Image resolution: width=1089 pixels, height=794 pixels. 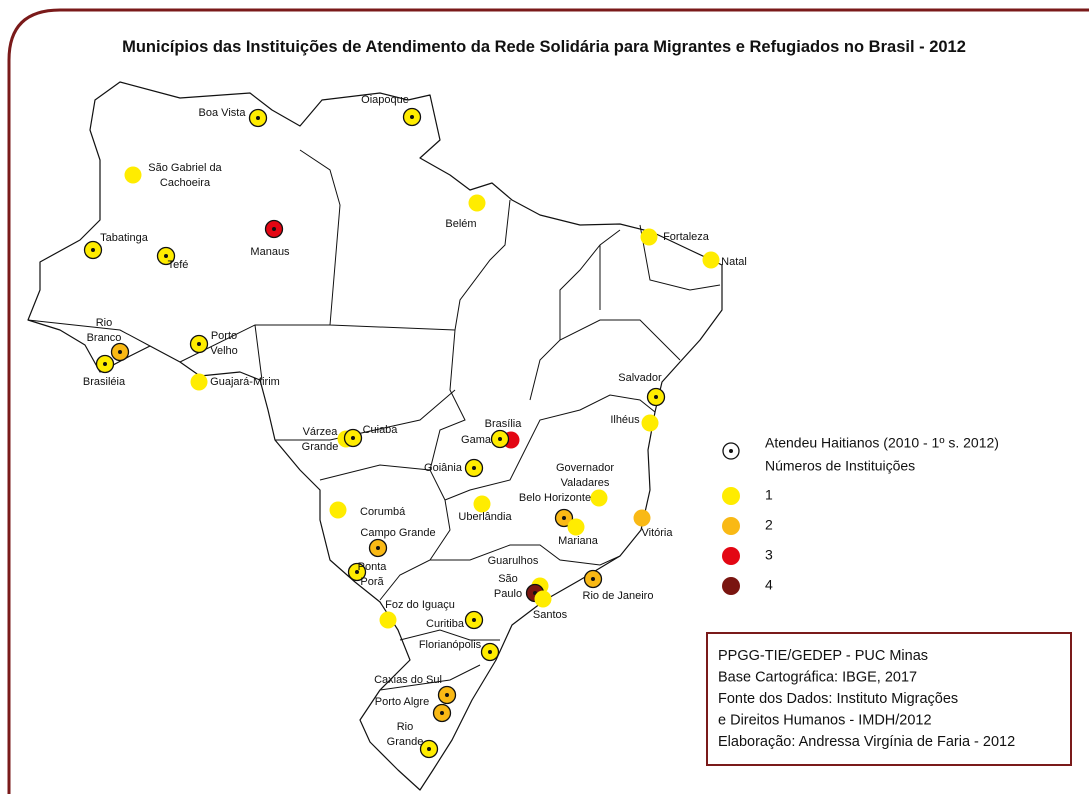 What do you see at coordinates (381, 430) in the screenshot?
I see `city-label: Cuiabá` at bounding box center [381, 430].